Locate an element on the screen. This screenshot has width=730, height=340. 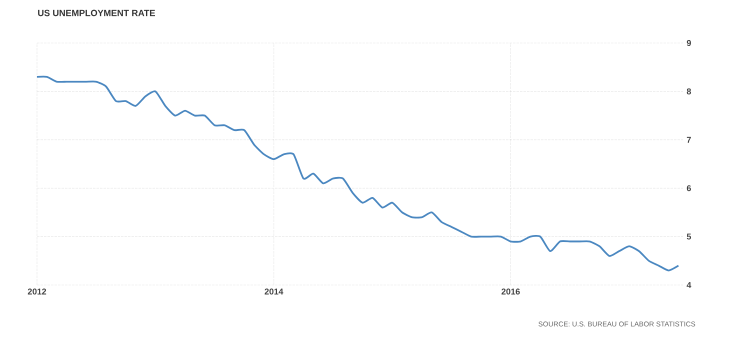
x-tick-label: 2012 is located at coordinates (37, 291).